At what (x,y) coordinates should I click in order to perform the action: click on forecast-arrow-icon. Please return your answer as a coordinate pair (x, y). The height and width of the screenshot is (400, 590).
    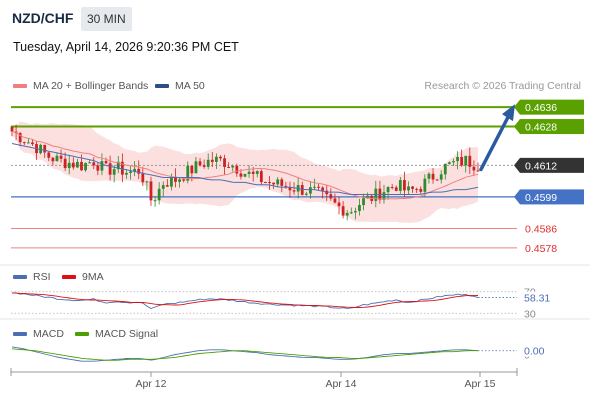
    Looking at the image, I should click on (497, 138).